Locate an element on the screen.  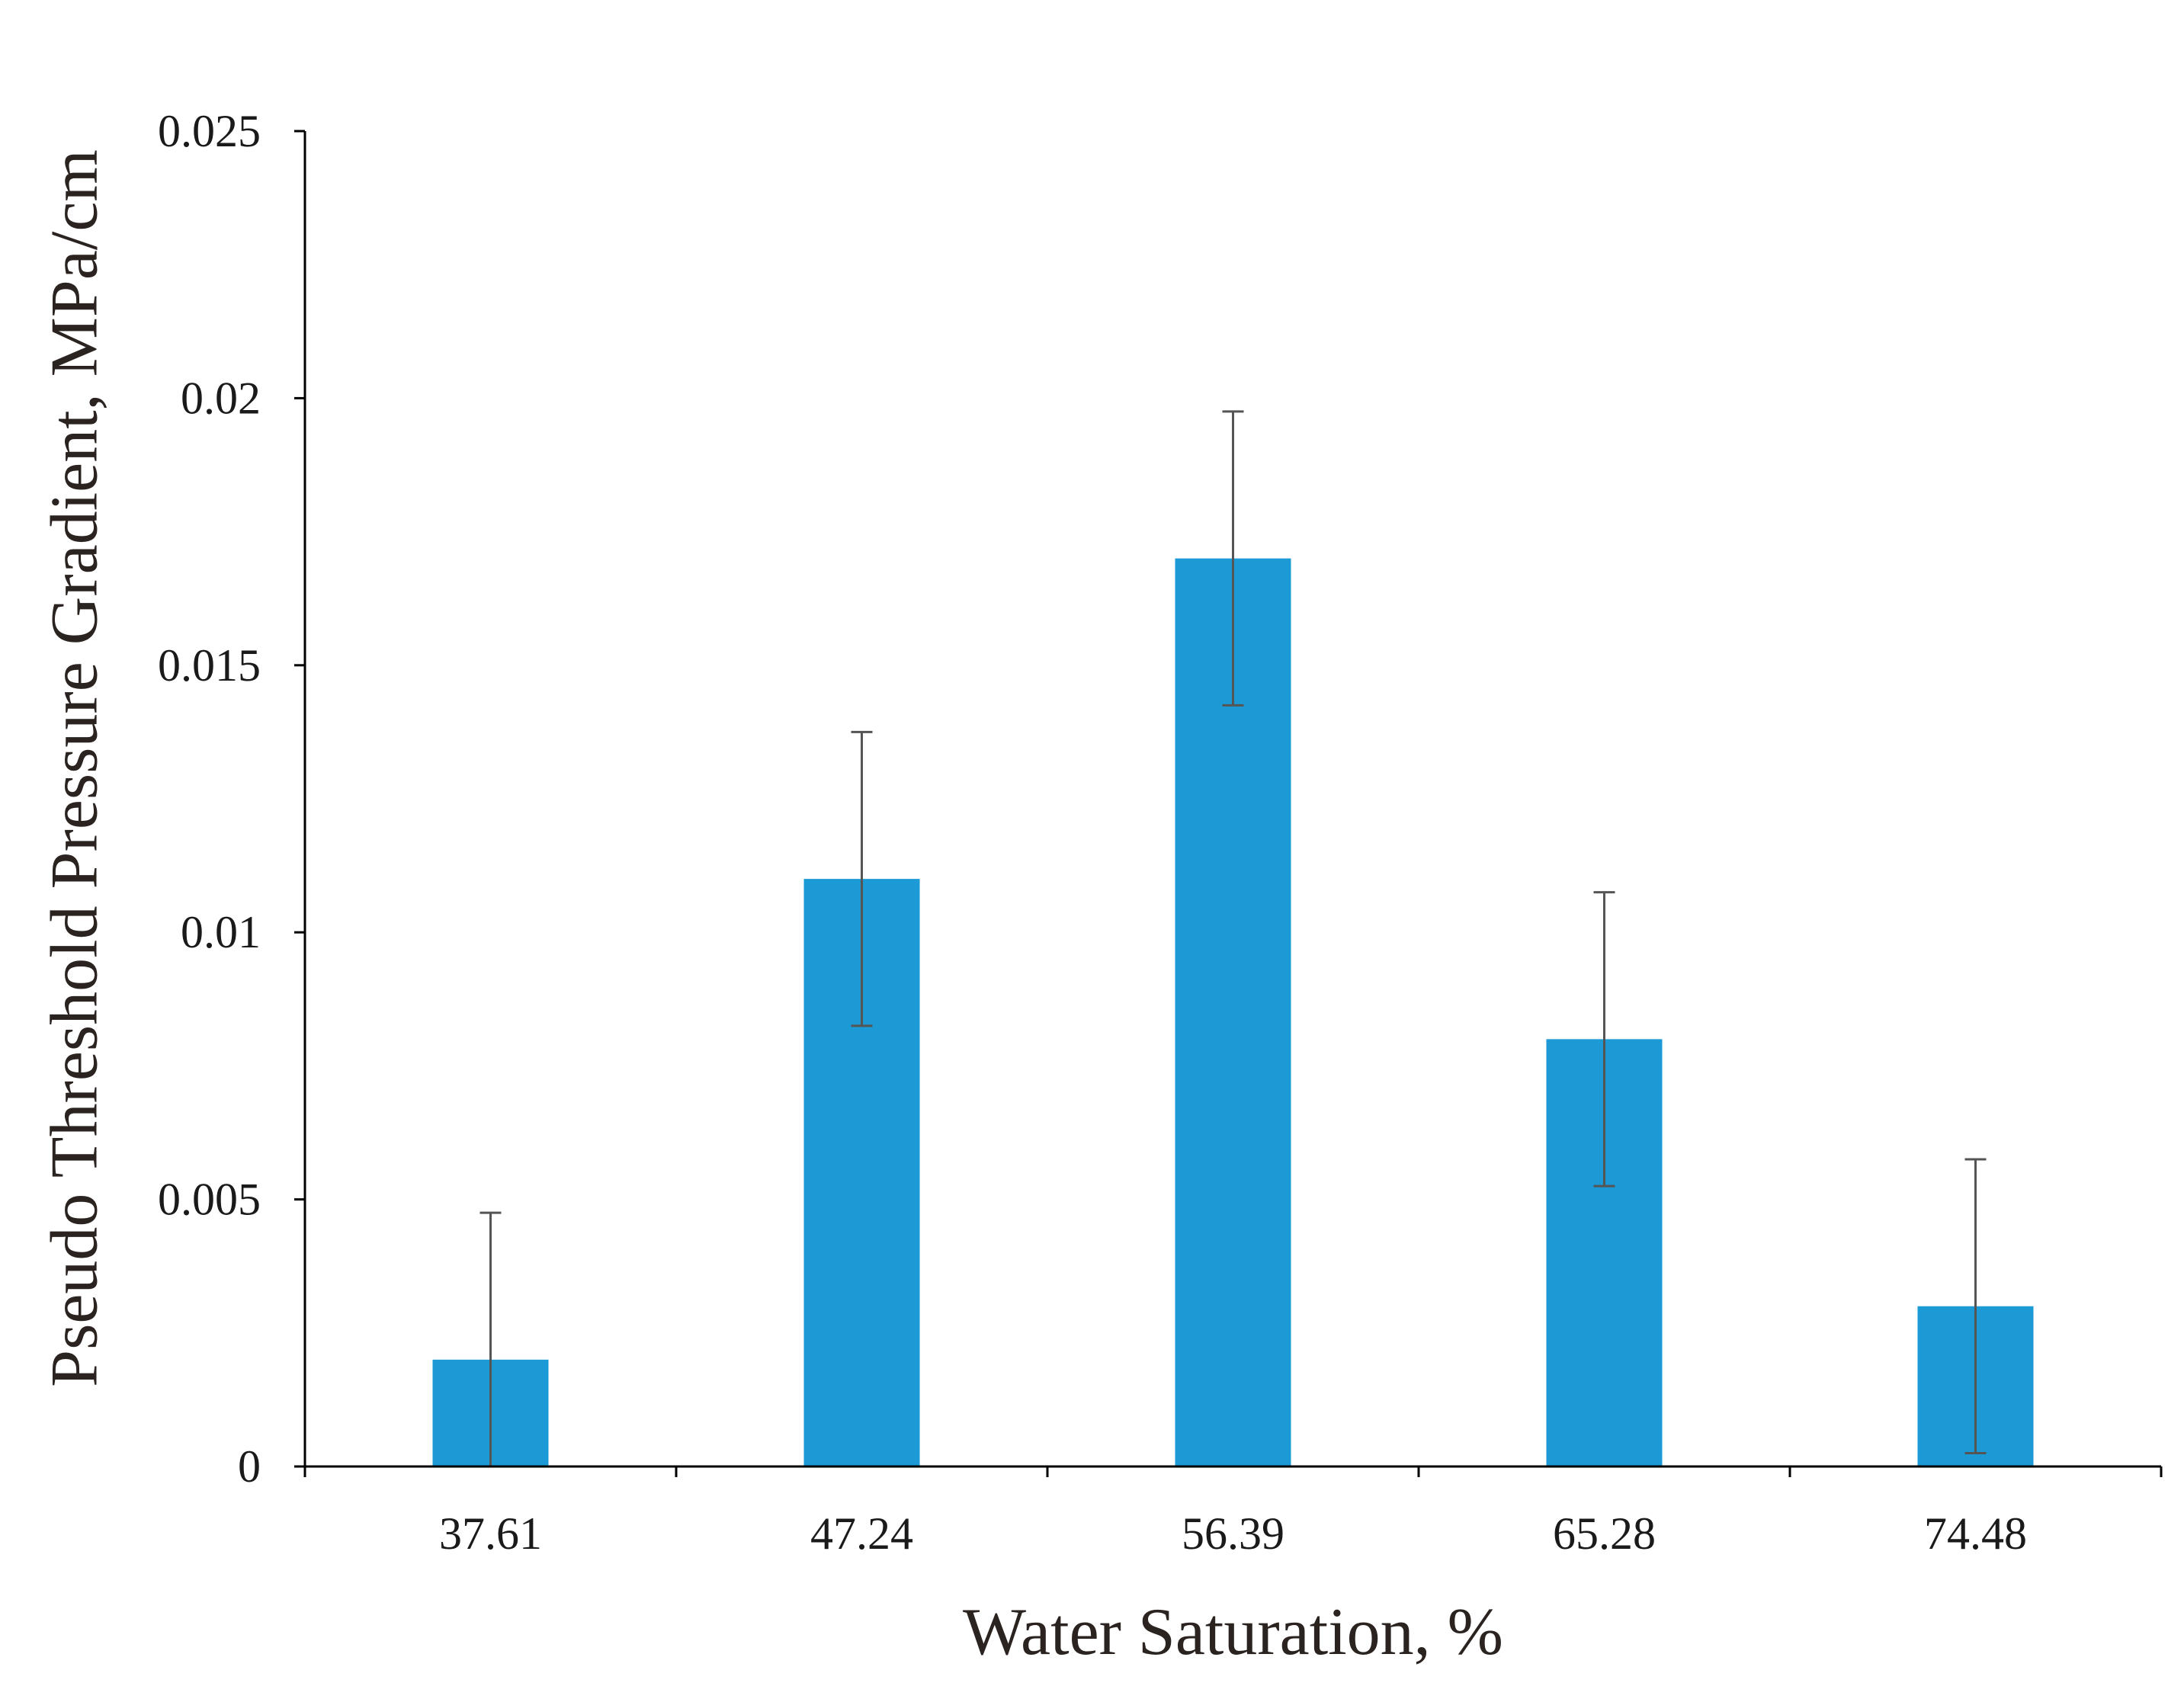
y-tick-label: 0.015 is located at coordinates (209, 665).